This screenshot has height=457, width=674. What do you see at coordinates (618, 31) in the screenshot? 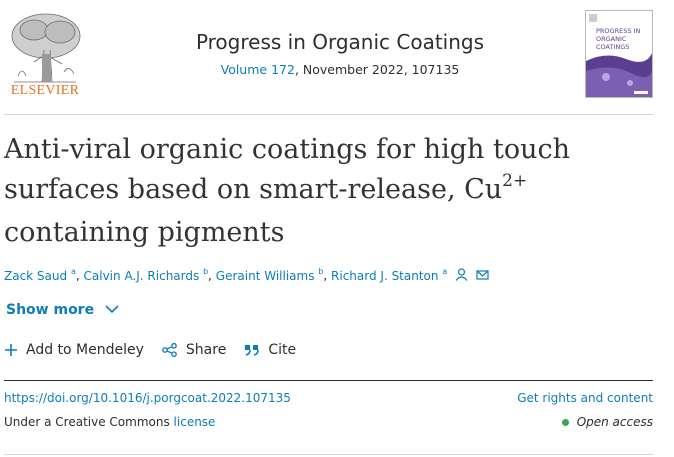
I see `cover-text-line1: PROGRESS IN` at bounding box center [618, 31].